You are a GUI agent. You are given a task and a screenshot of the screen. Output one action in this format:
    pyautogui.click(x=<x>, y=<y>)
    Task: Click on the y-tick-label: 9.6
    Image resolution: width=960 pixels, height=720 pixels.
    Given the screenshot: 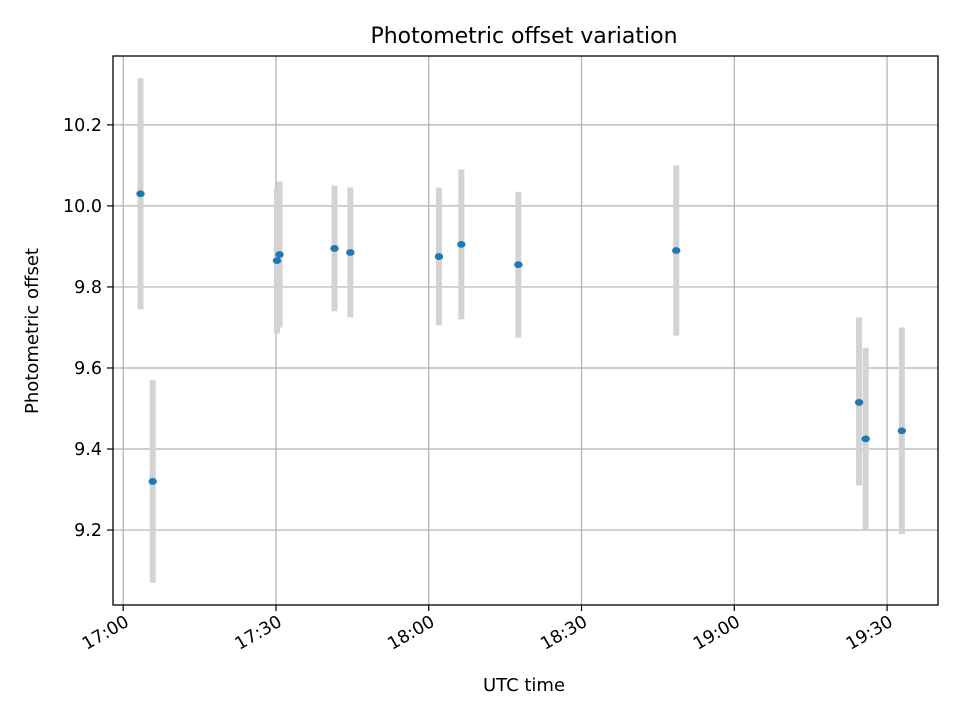 What is the action you would take?
    pyautogui.click(x=88, y=369)
    